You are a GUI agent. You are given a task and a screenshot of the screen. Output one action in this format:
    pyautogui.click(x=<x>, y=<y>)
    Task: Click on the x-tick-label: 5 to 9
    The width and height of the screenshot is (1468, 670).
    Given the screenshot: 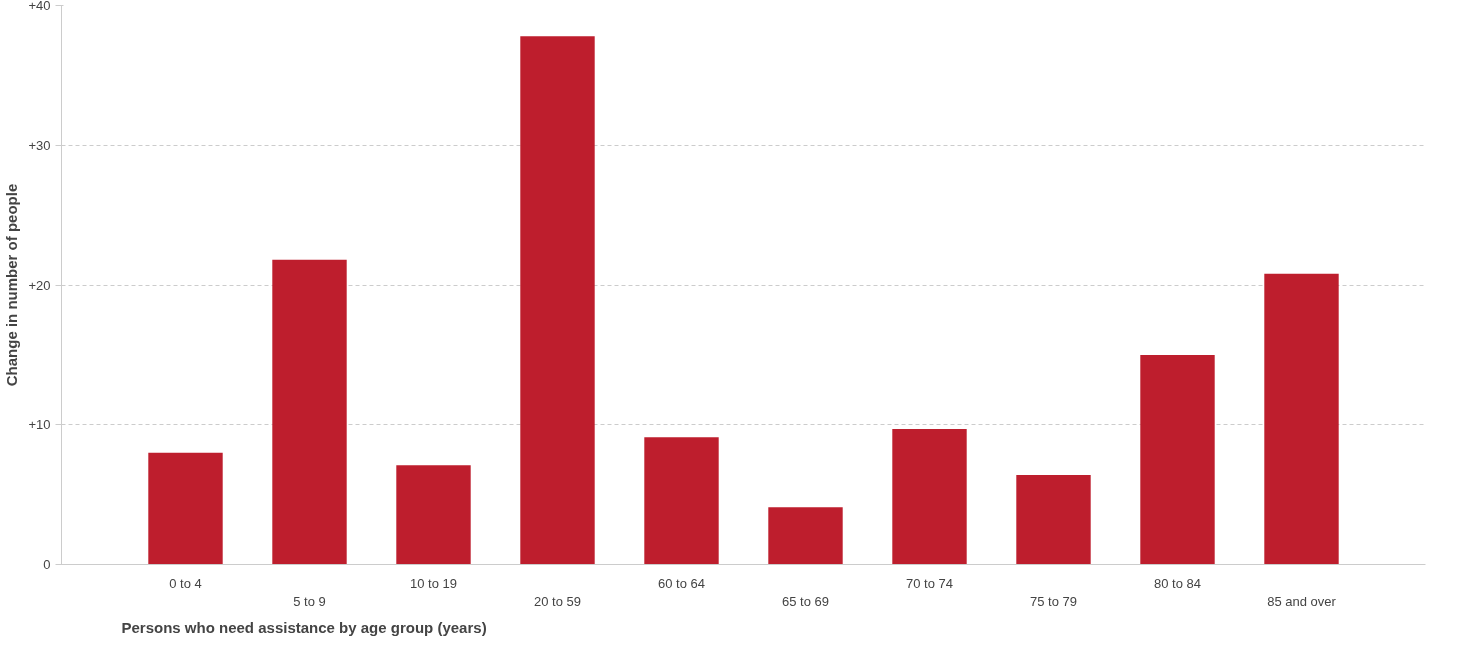 What is the action you would take?
    pyautogui.click(x=309, y=601)
    